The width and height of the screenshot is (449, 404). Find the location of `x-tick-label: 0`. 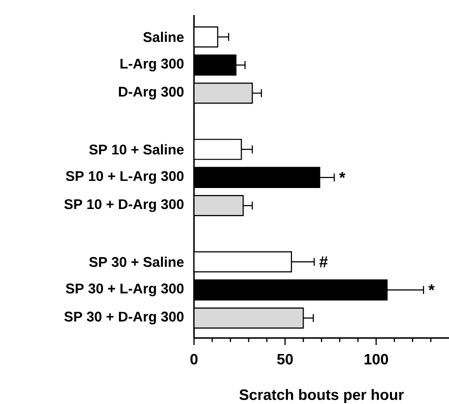

x-tick-label: 0 is located at coordinates (194, 359).